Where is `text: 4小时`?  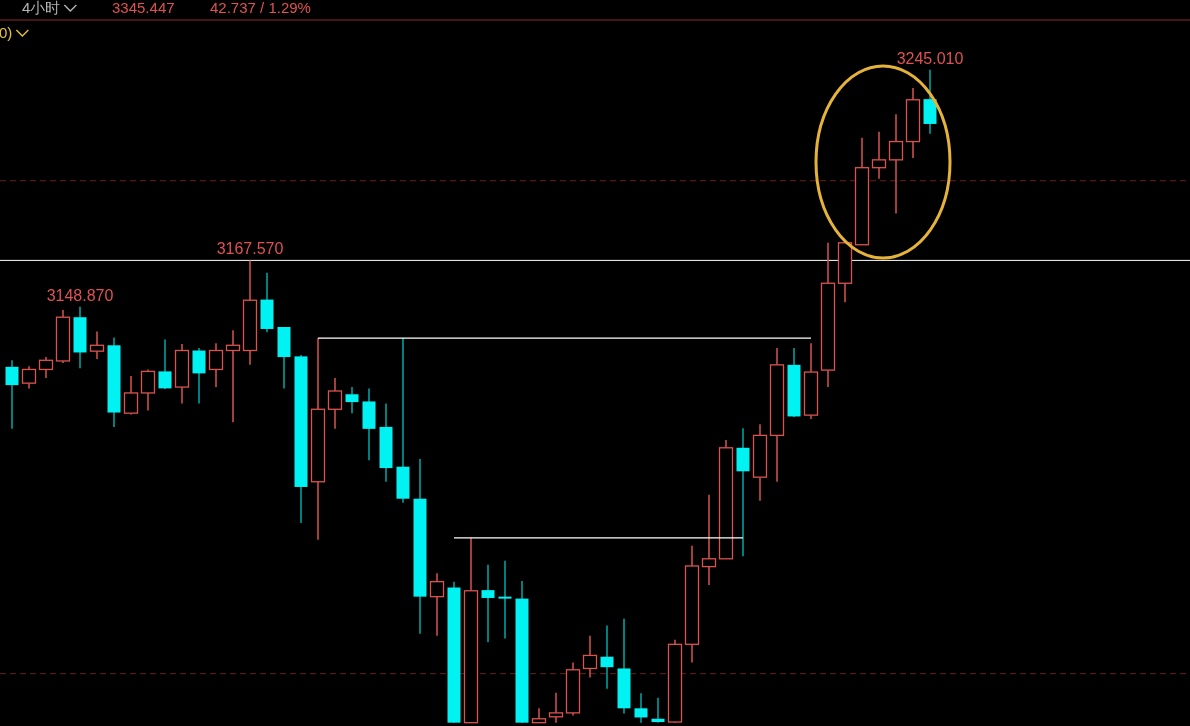
text: 4小时 is located at coordinates (41, 8).